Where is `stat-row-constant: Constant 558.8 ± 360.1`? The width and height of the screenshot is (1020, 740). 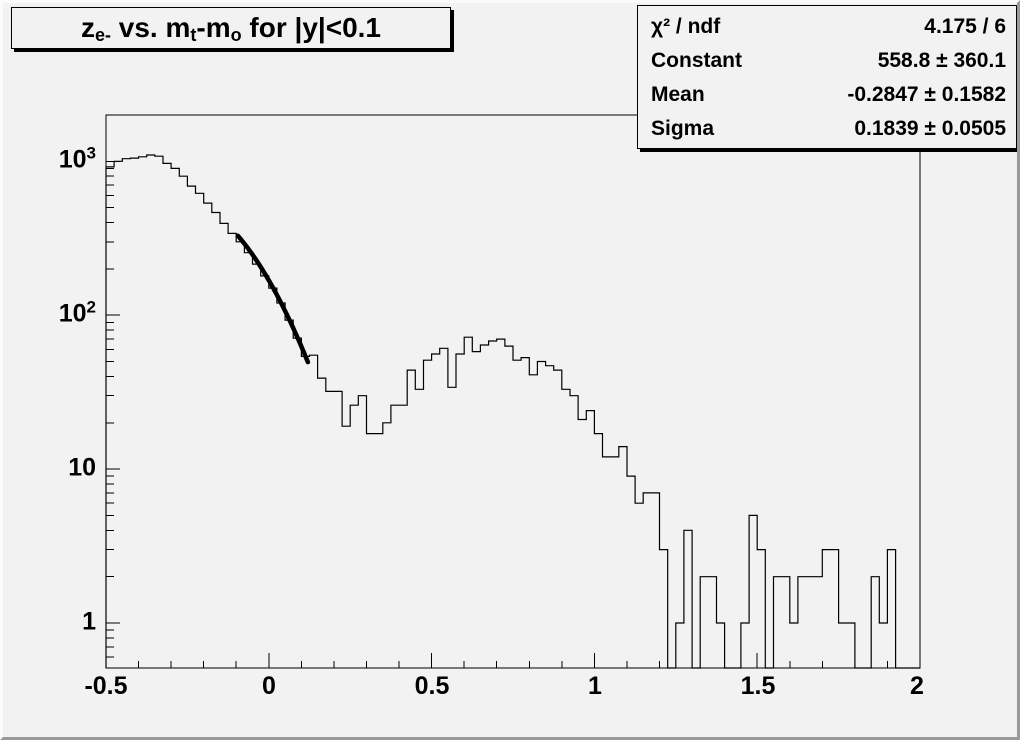
stat-row-constant: Constant 558.8 ± 360.1 is located at coordinates (827, 60).